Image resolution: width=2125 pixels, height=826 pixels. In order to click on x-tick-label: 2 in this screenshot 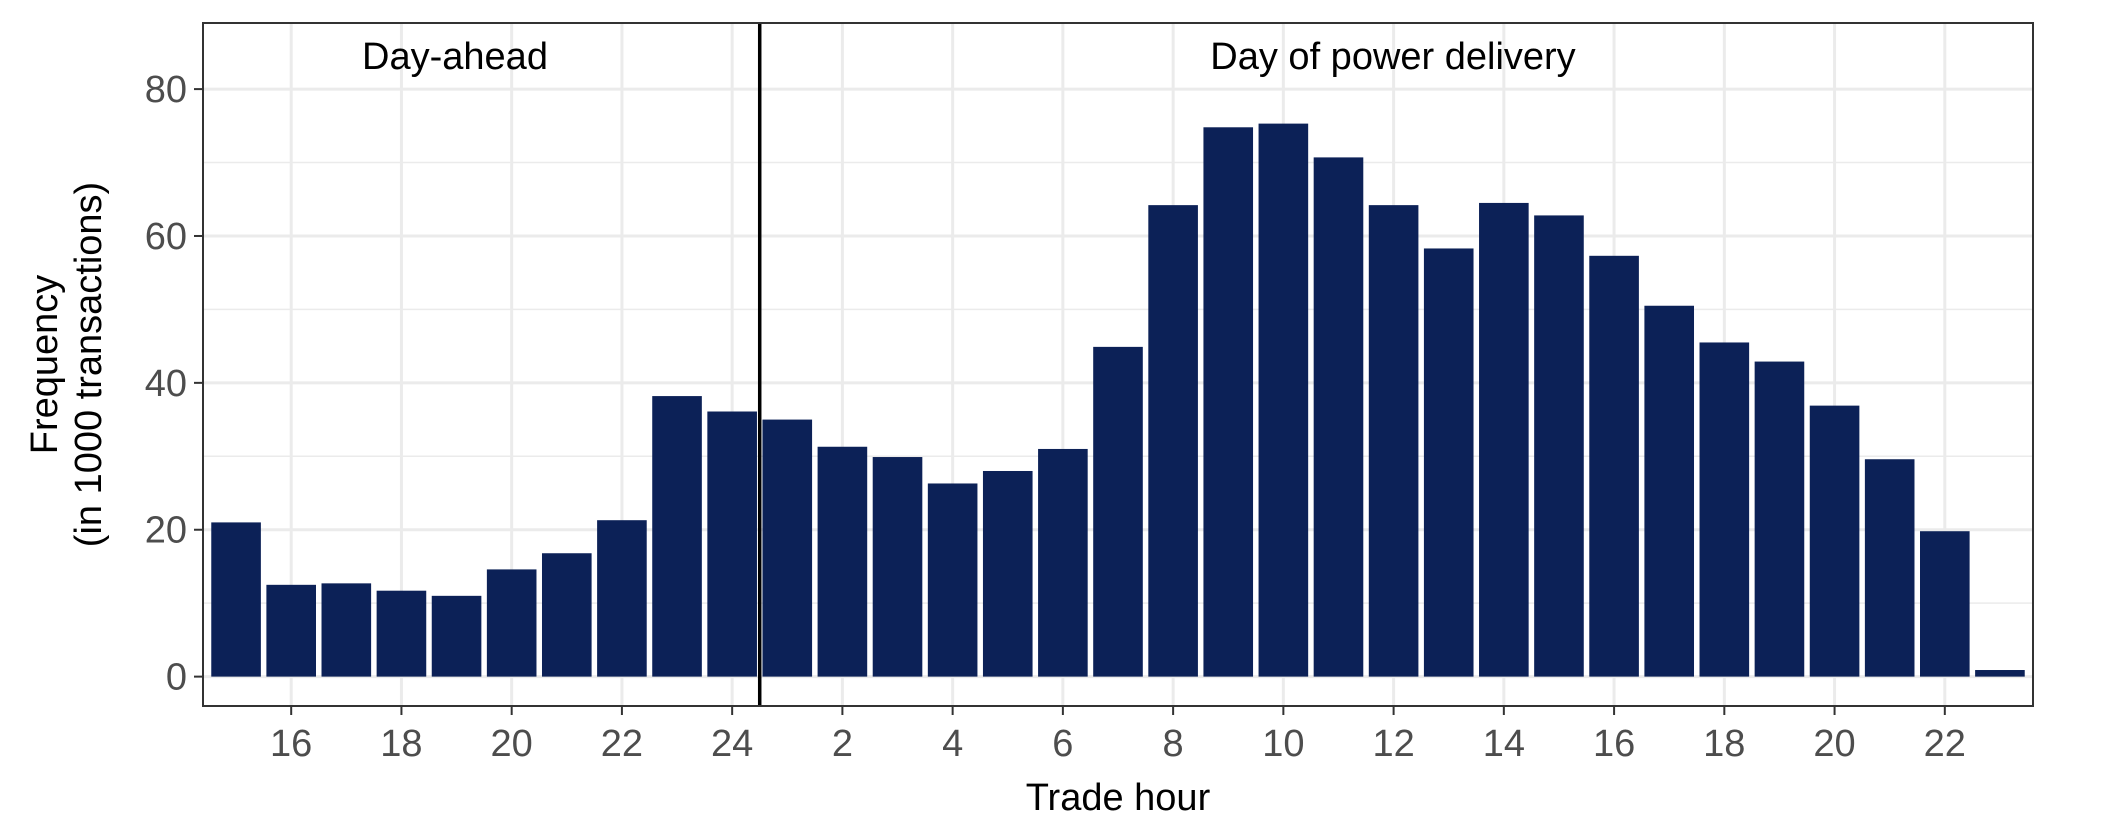, I will do `click(842, 744)`.